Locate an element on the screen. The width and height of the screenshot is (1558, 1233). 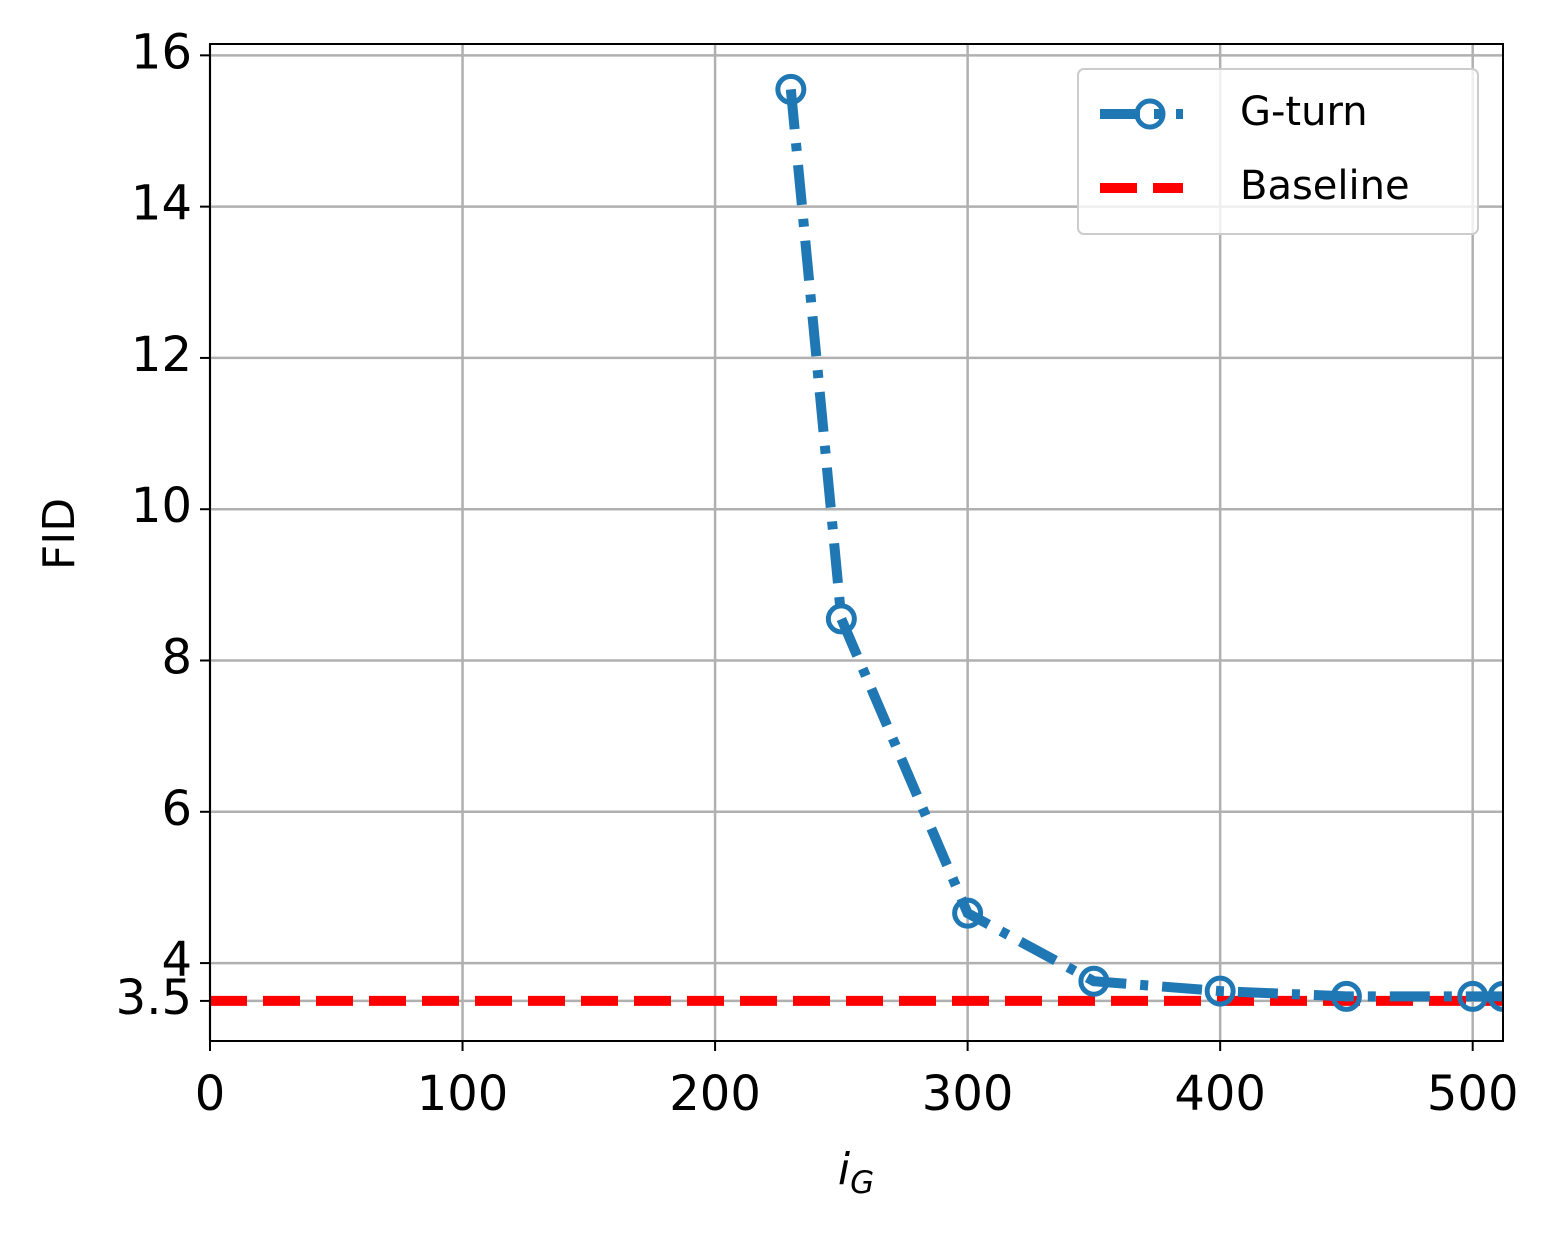
x-tick-label: 300 is located at coordinates (968, 1094).